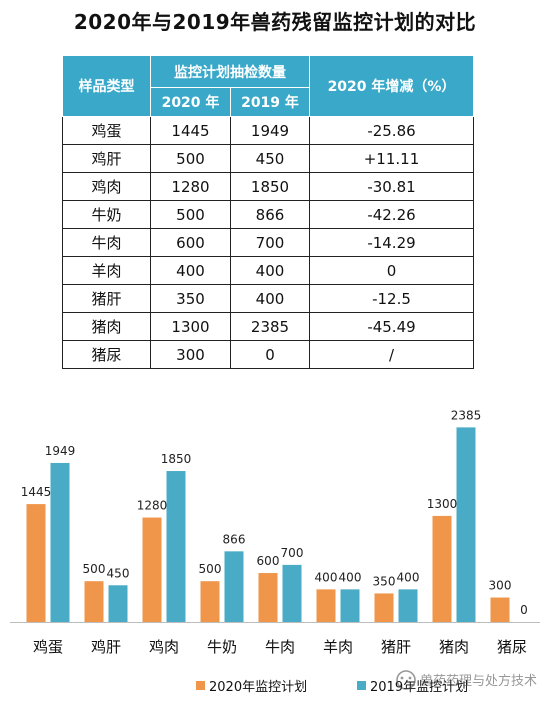 The image size is (550, 705). What do you see at coordinates (258, 687) in the screenshot?
I see `legend-label: 2020年监控计划` at bounding box center [258, 687].